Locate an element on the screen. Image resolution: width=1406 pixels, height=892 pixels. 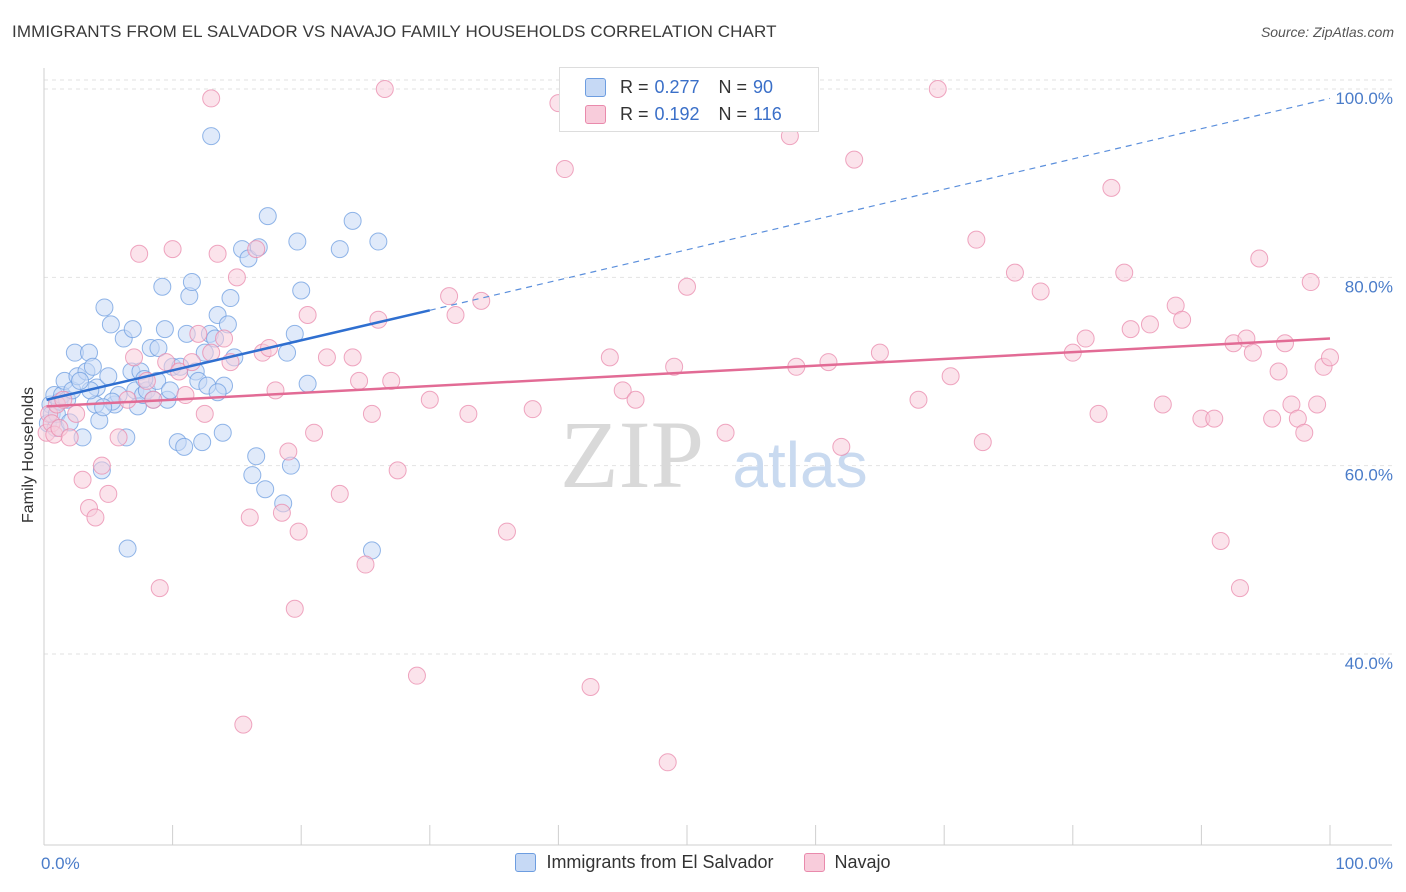
watermark-zip: ZIP is located at coordinates (632, 454).